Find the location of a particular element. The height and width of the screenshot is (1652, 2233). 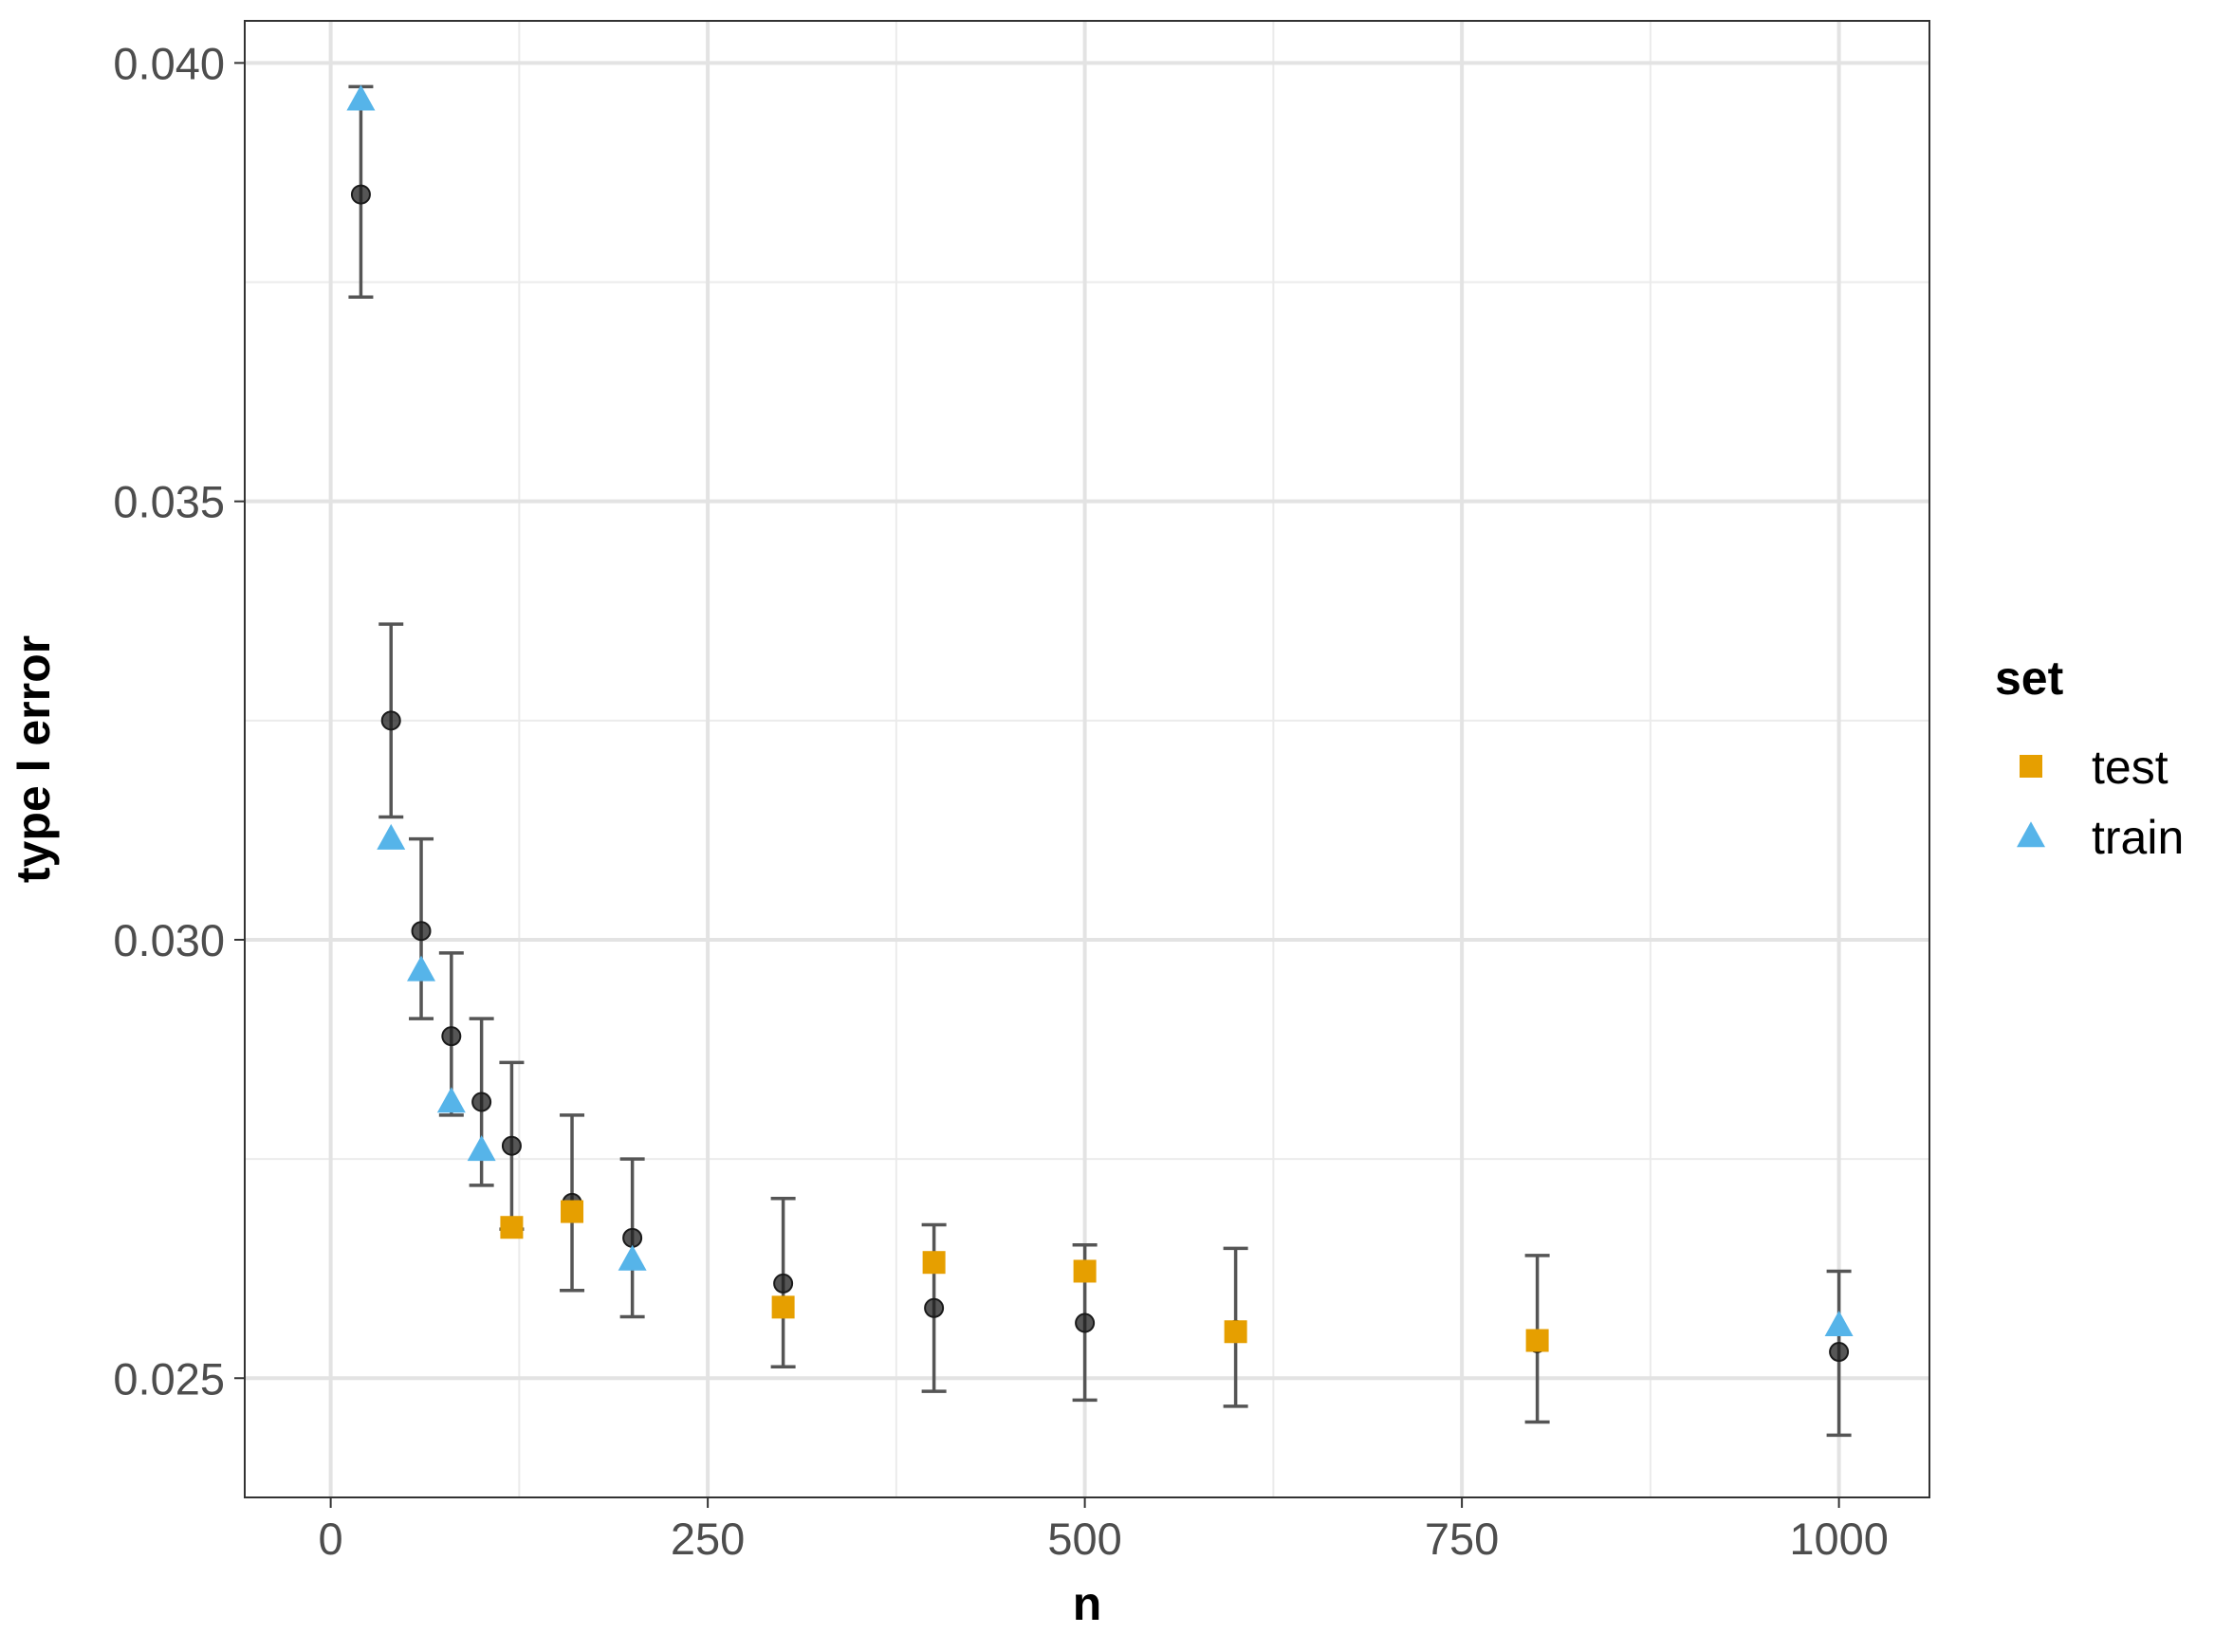

legend-key-triangle-icon is located at coordinates (2031, 834).